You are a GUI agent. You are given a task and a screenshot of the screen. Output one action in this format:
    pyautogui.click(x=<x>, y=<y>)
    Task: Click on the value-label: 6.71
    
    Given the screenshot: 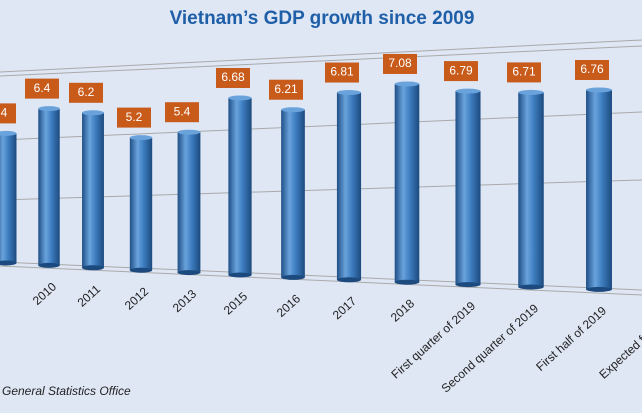 What is the action you would take?
    pyautogui.click(x=524, y=72)
    